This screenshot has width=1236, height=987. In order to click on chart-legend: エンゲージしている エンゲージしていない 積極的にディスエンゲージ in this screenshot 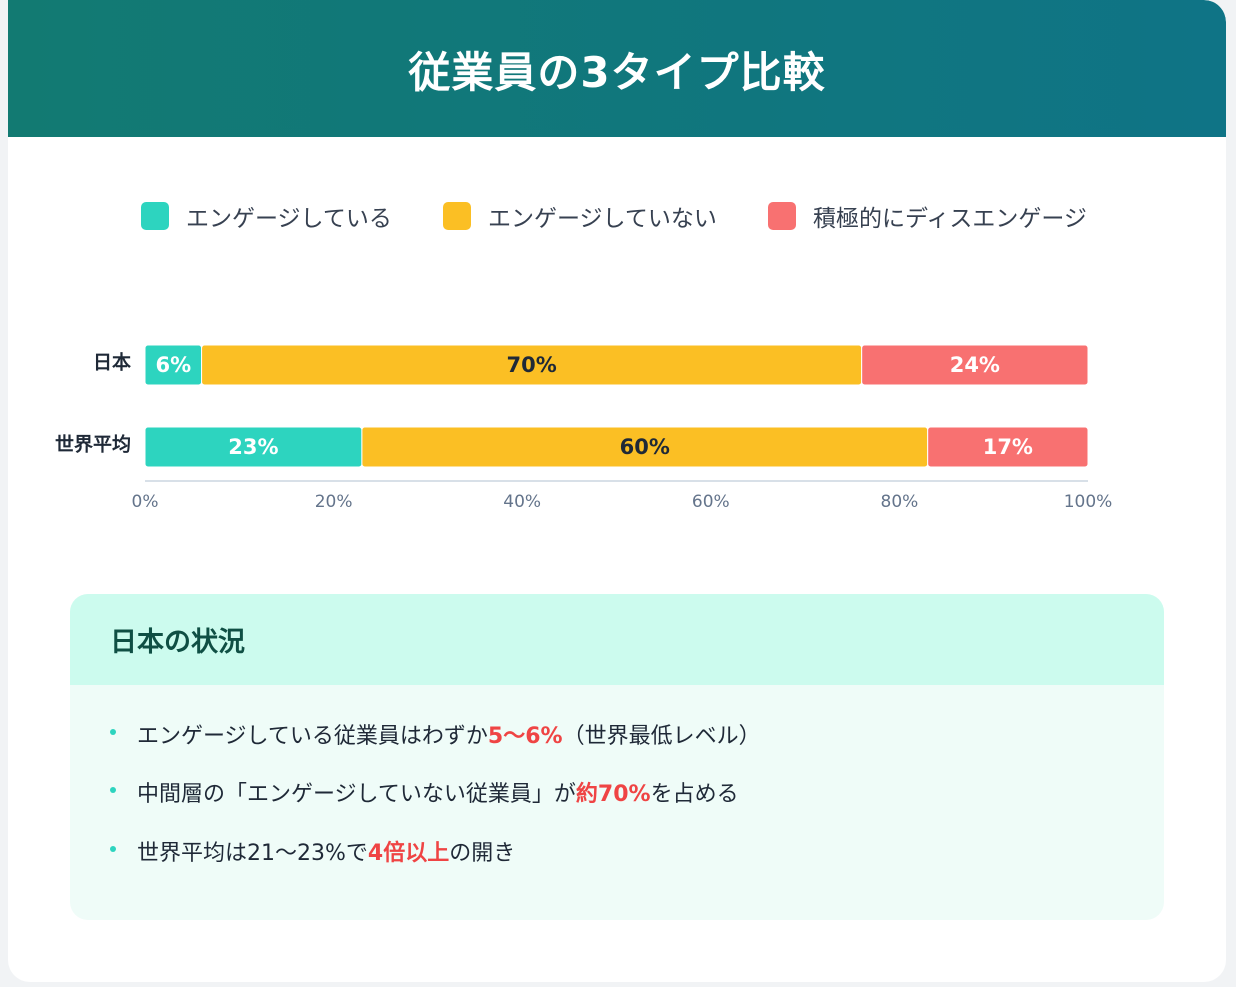, I will do `click(617, 216)`.